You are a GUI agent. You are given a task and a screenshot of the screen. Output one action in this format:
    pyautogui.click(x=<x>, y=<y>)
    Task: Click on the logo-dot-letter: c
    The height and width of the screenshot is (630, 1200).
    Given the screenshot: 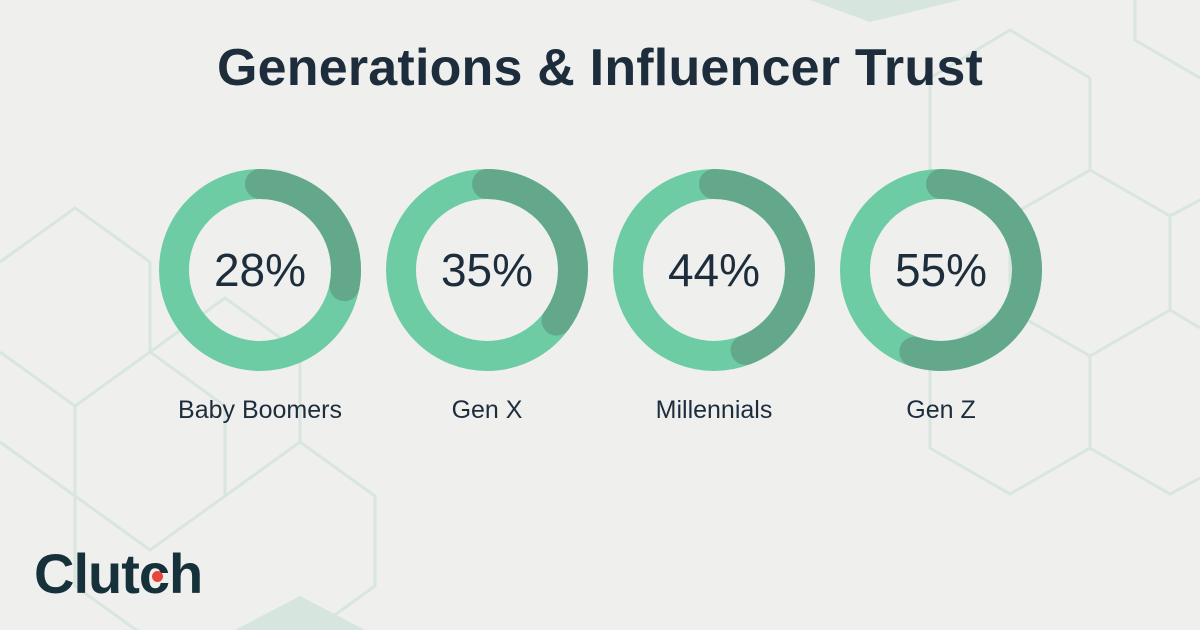 What is the action you would take?
    pyautogui.click(x=154, y=573)
    